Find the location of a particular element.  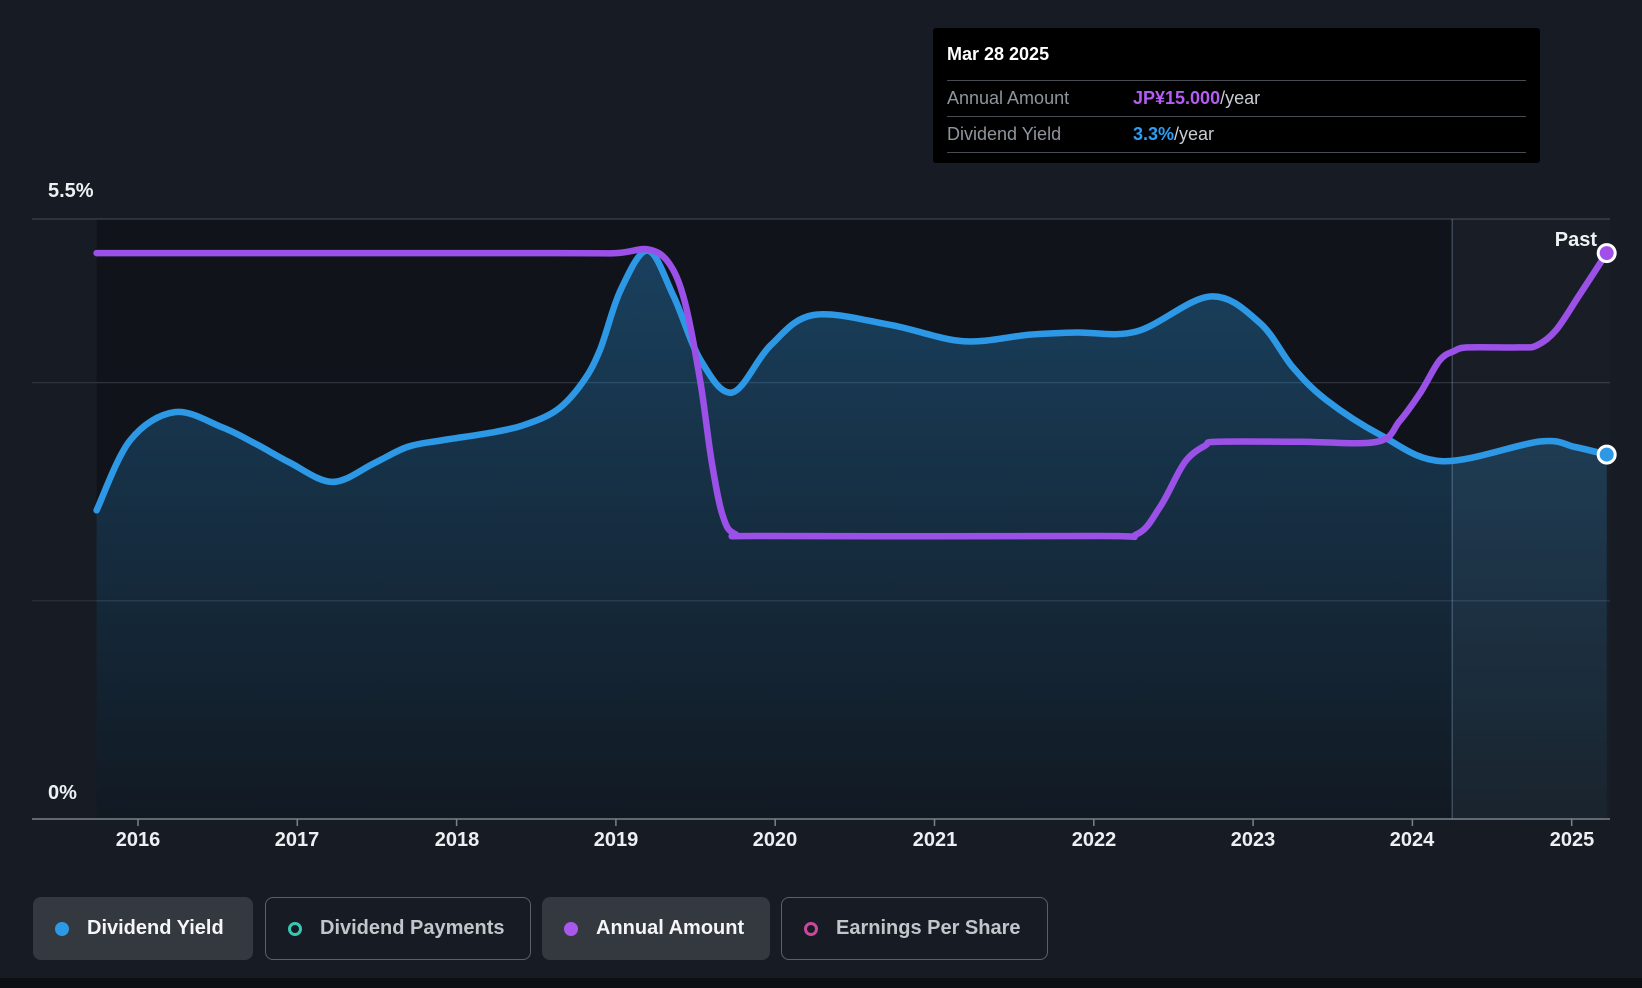

annual-amount-dot-icon is located at coordinates (571, 928).